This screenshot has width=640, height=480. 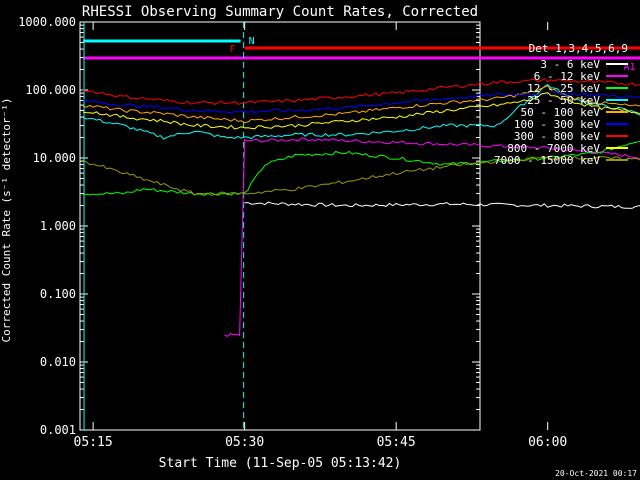 I want to click on y-tick-label: 0.001, so click(x=58, y=430).